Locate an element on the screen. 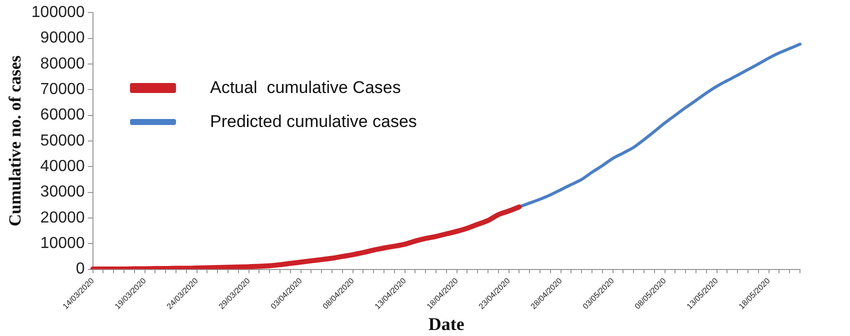 Image resolution: width=850 pixels, height=336 pixels. y-tick-label: 70000 is located at coordinates (62, 89).